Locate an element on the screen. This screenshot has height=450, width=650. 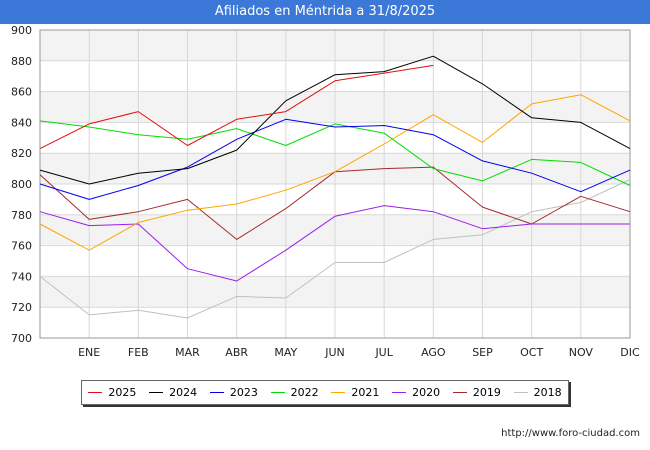
legend-label: 2024 is located at coordinates (183, 392).